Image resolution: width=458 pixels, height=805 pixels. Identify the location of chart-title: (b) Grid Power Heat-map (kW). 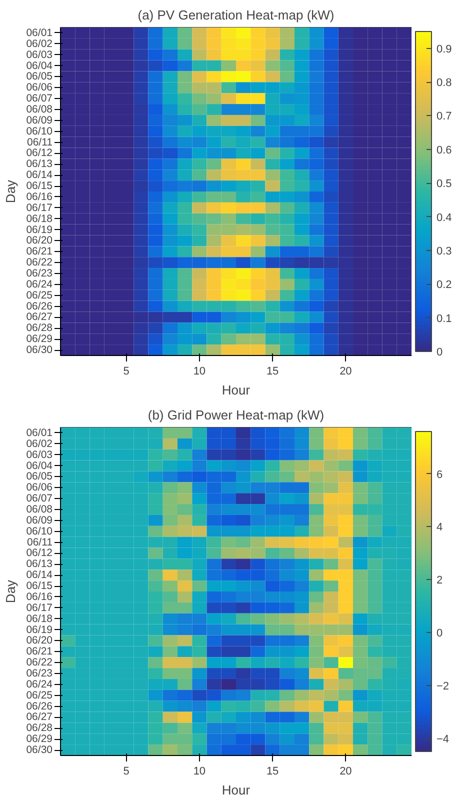
(236, 415).